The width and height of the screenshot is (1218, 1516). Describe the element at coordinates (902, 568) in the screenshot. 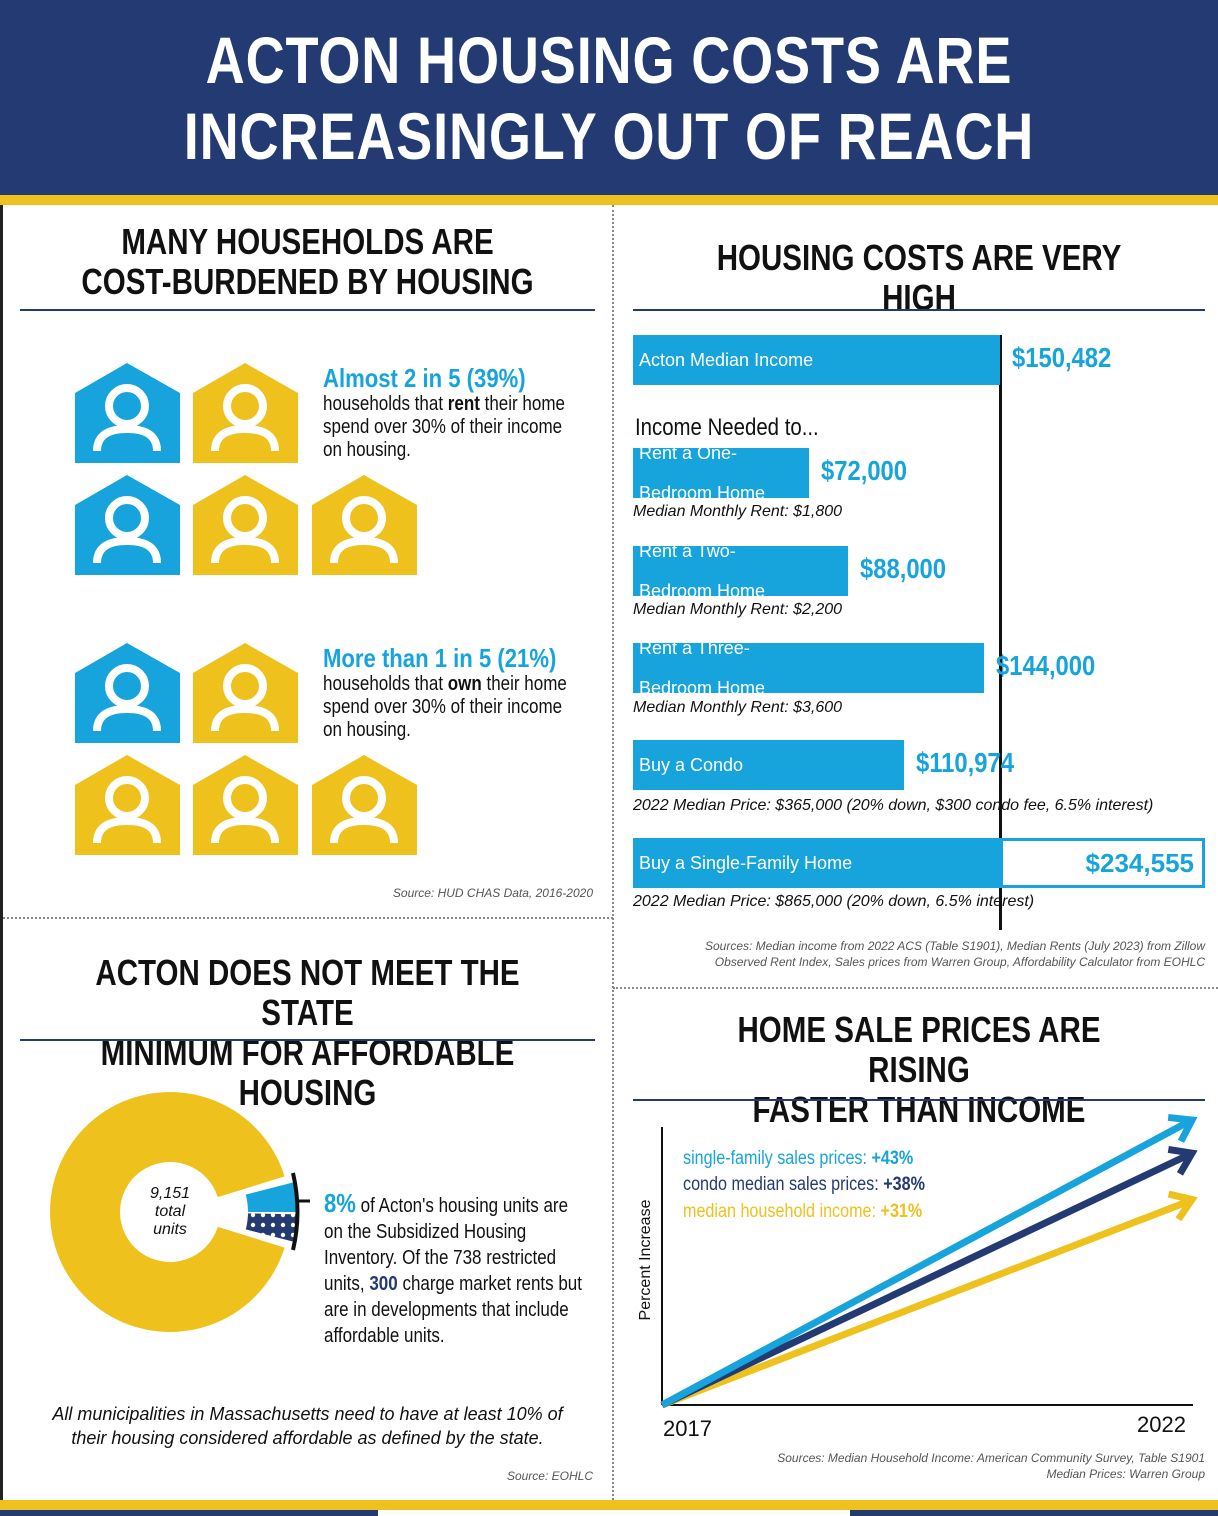

I see `bar-value-label: $88,000` at that location.